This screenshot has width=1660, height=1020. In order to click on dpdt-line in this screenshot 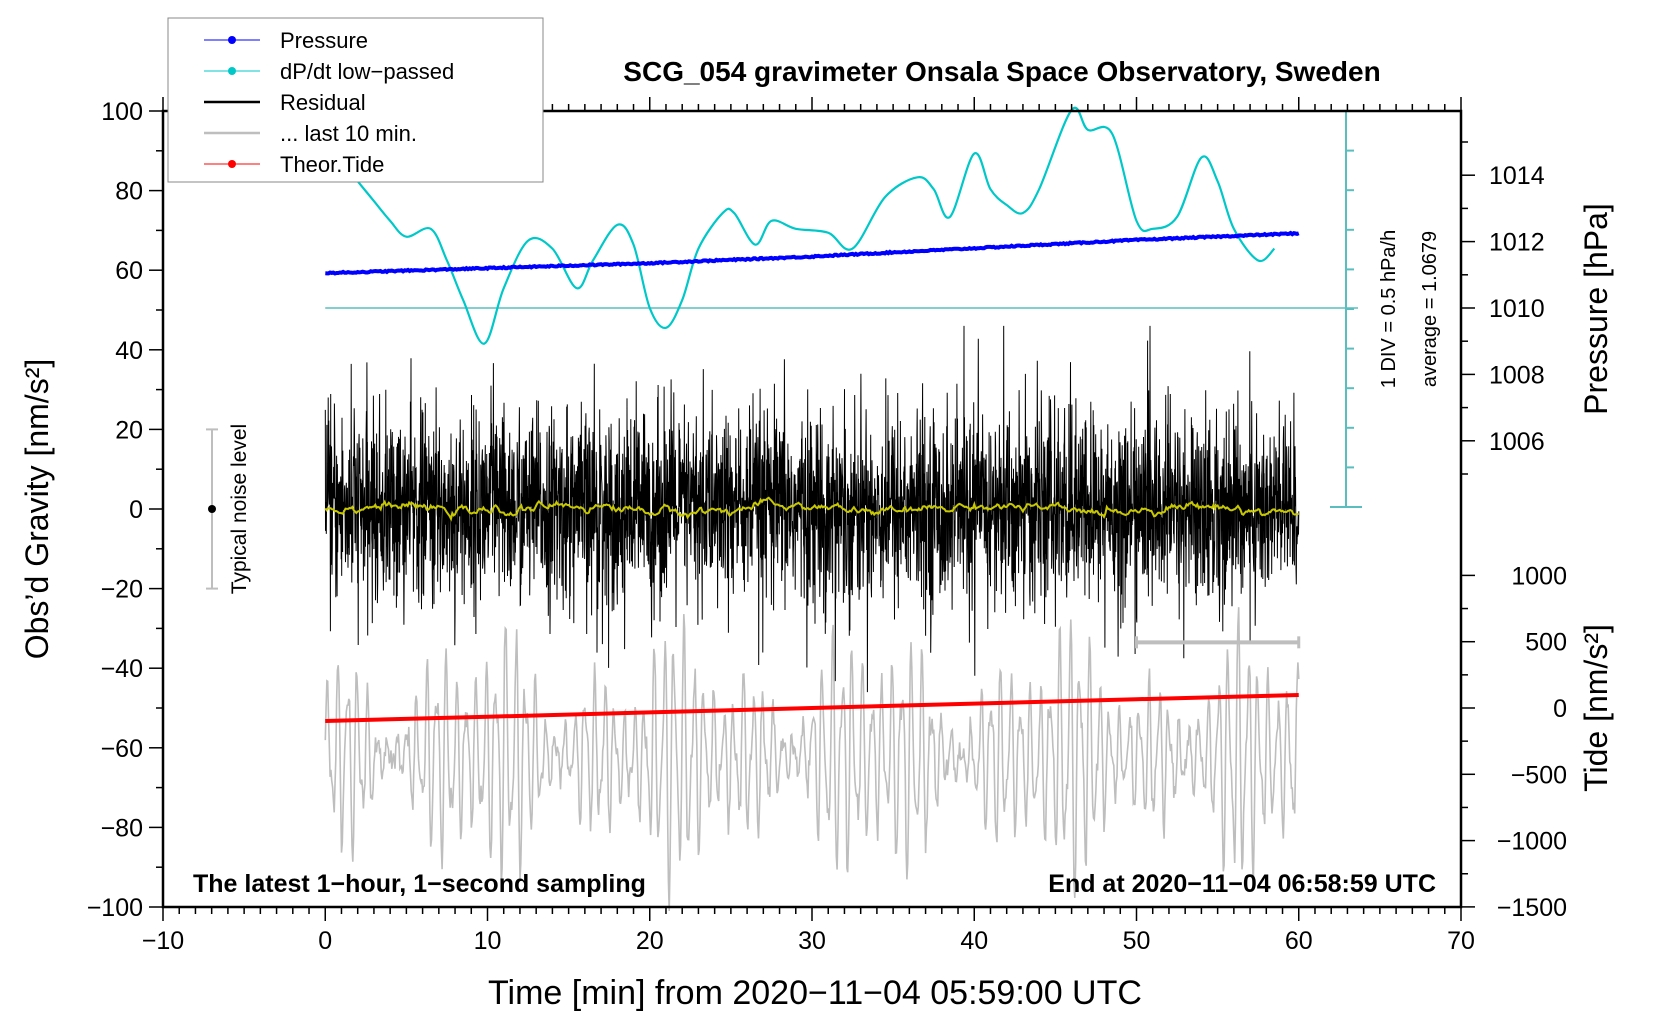, I will do `click(816, 225)`.